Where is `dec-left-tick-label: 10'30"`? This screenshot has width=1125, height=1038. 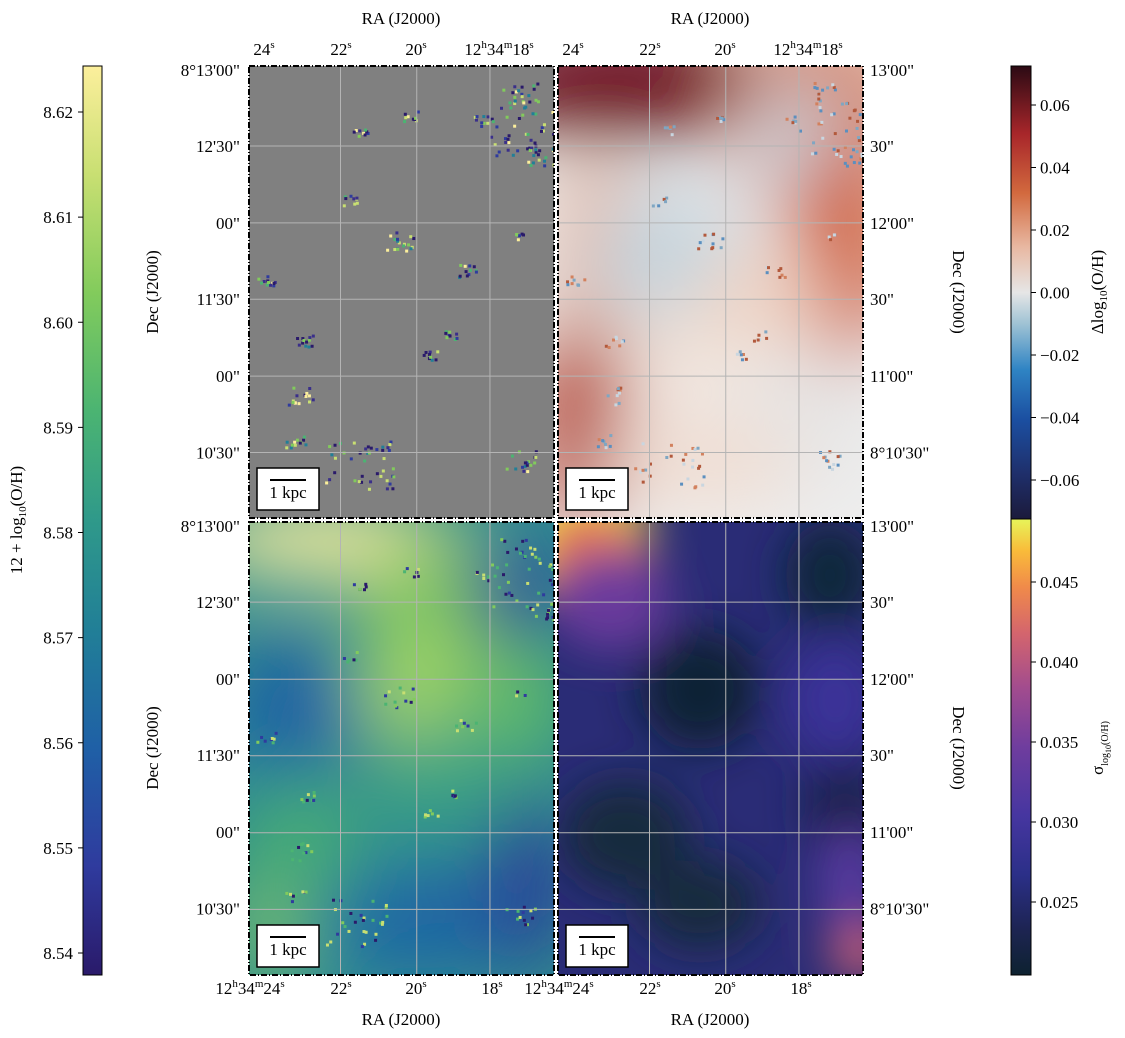 dec-left-tick-label: 10'30" is located at coordinates (218, 908).